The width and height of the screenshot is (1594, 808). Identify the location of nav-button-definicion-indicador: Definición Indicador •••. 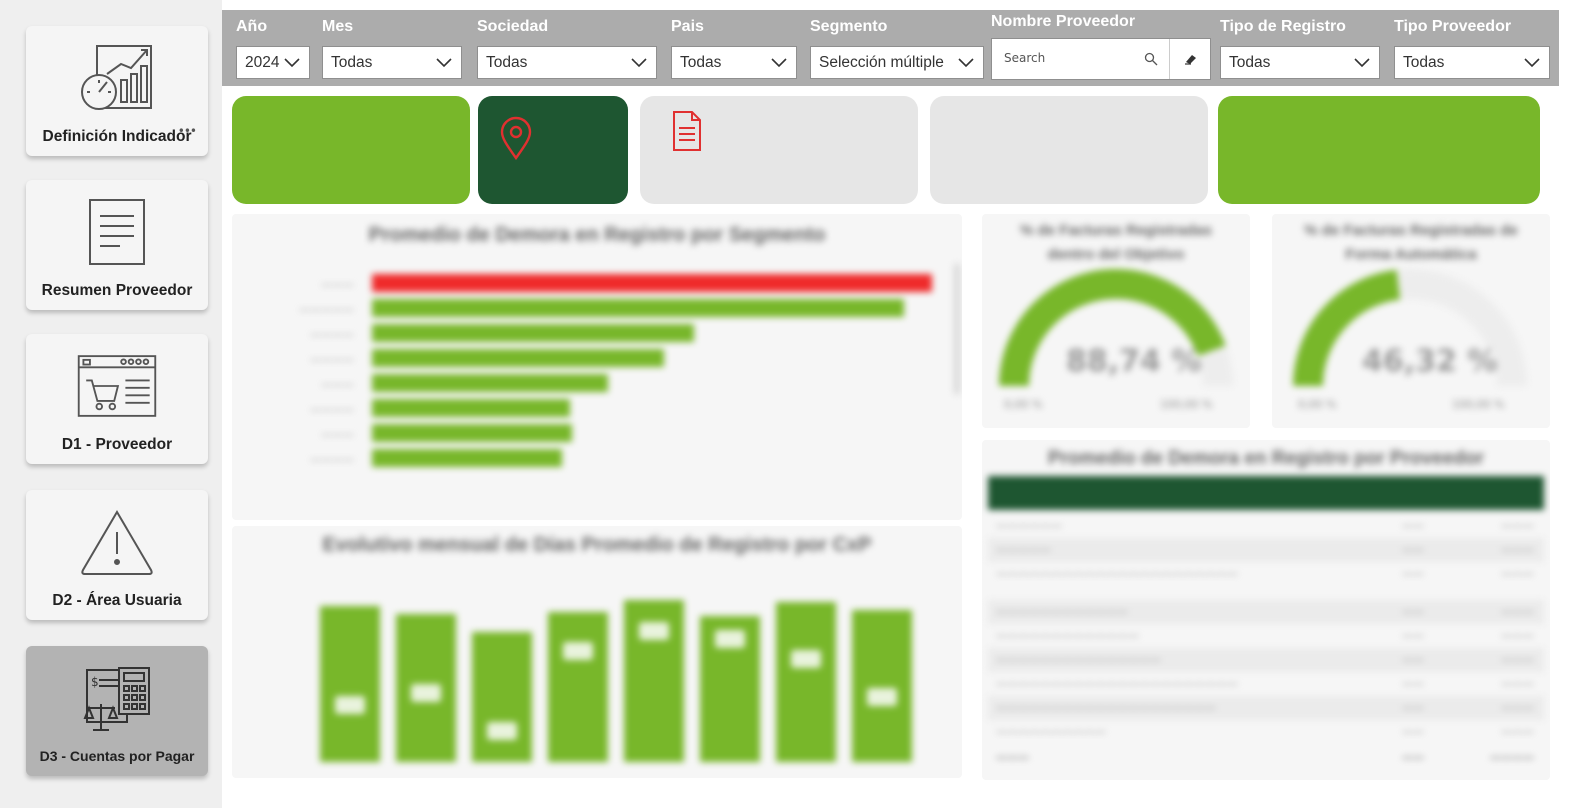
(117, 91).